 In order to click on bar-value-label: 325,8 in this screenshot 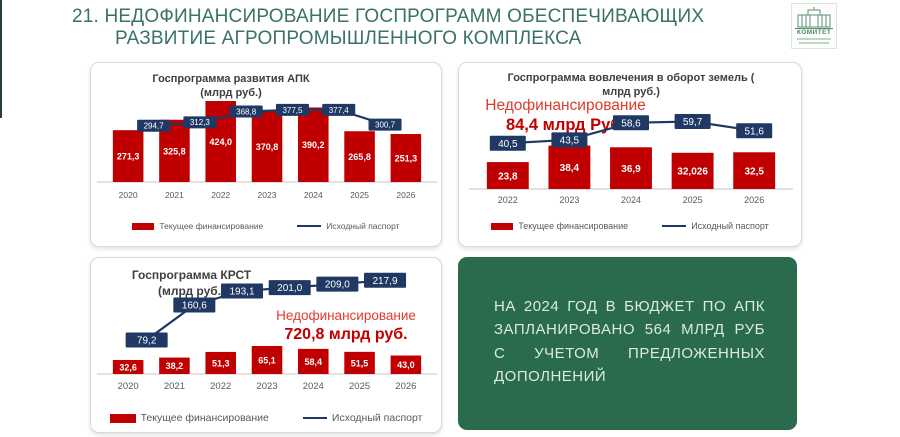, I will do `click(174, 151)`.